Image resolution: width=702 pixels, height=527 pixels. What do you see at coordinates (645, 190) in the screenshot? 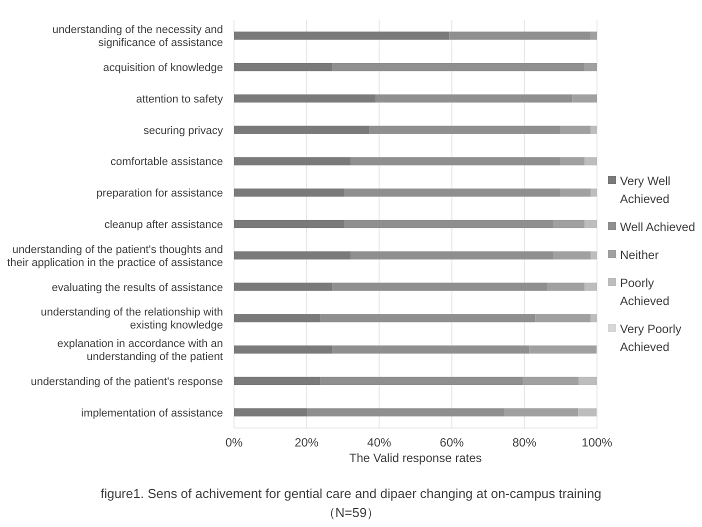
I see `legend-label: Very Well Achieved` at bounding box center [645, 190].